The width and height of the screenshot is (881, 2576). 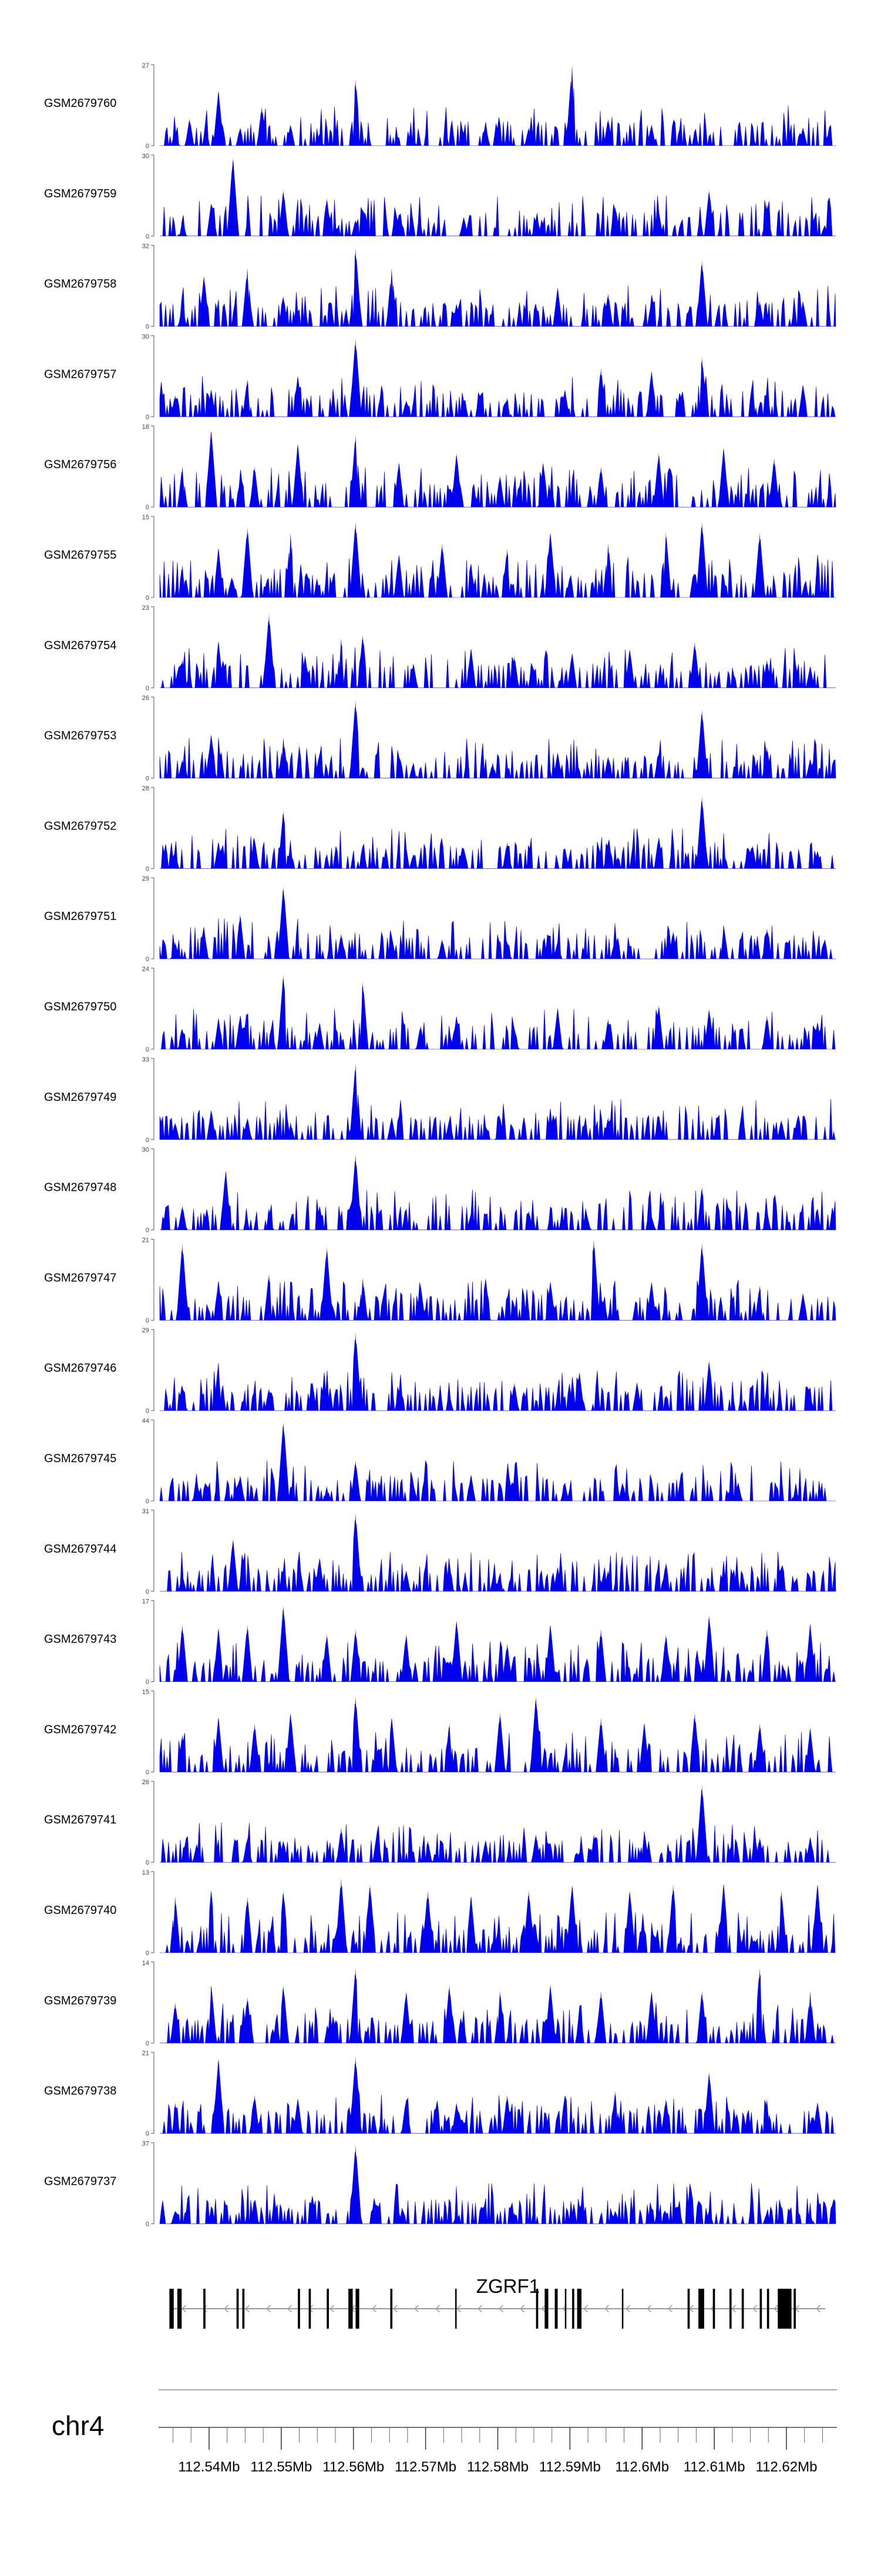 I want to click on y-max-label: 33, so click(x=146, y=1059).